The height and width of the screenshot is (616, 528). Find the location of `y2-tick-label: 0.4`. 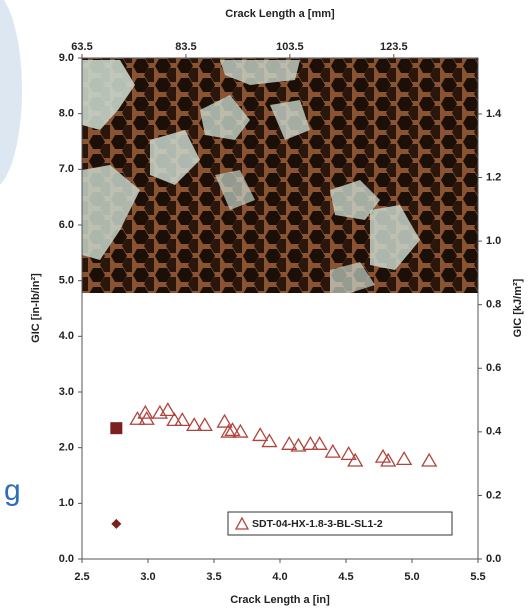

y2-tick-label: 0.4 is located at coordinates (494, 432).